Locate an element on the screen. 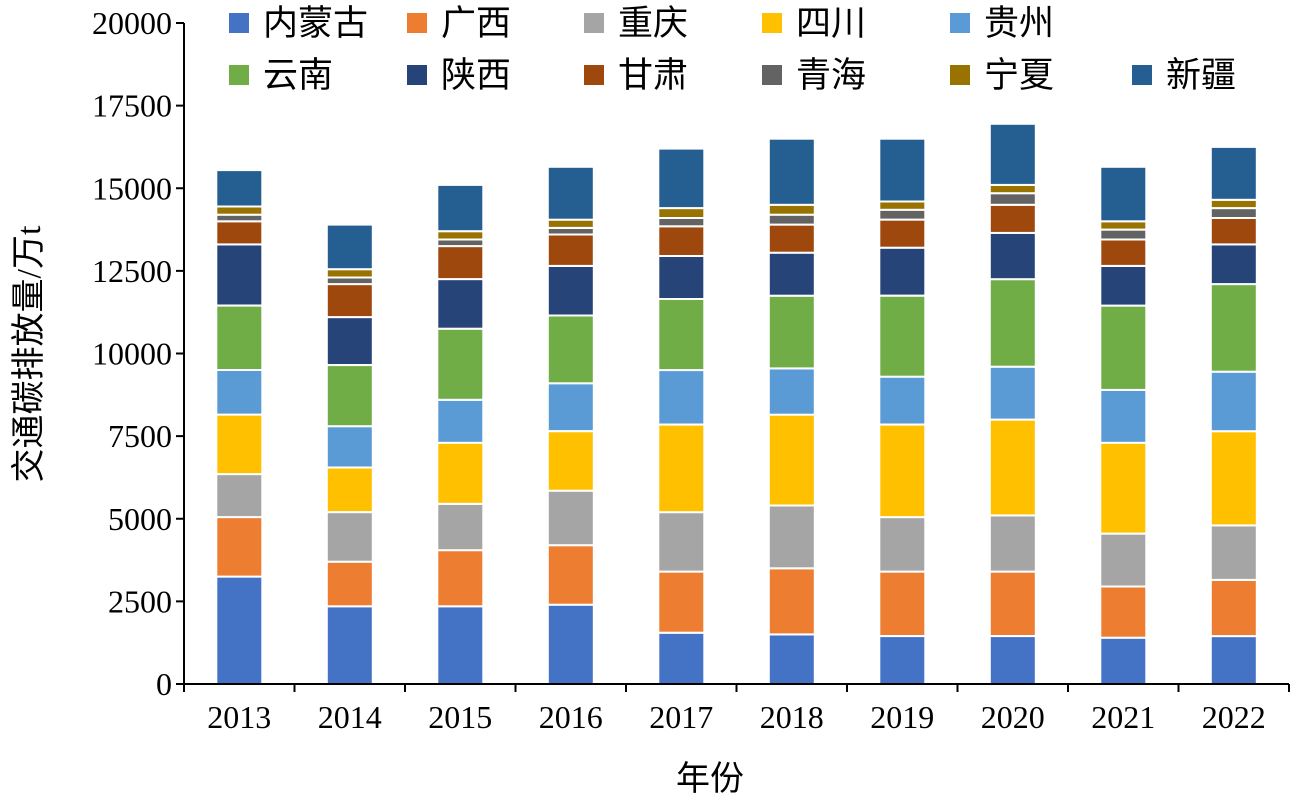 This screenshot has width=1291, height=807. y-axis-title: 交通碳排放量/万t is located at coordinates (29, 353).